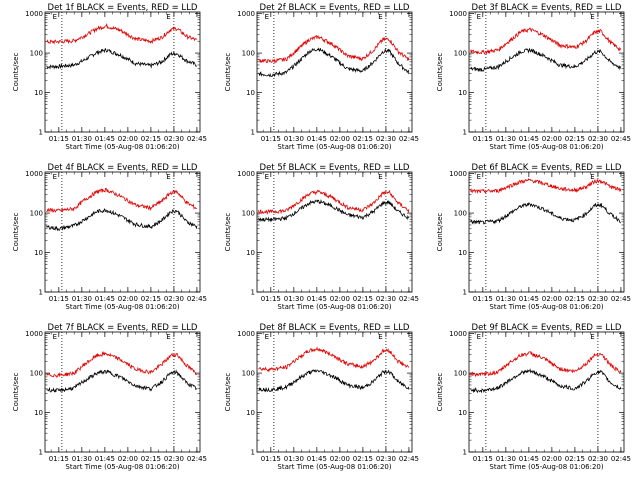  I want to click on chart-title: Det 6f BLACK = Events, RED = LLD, so click(547, 168).